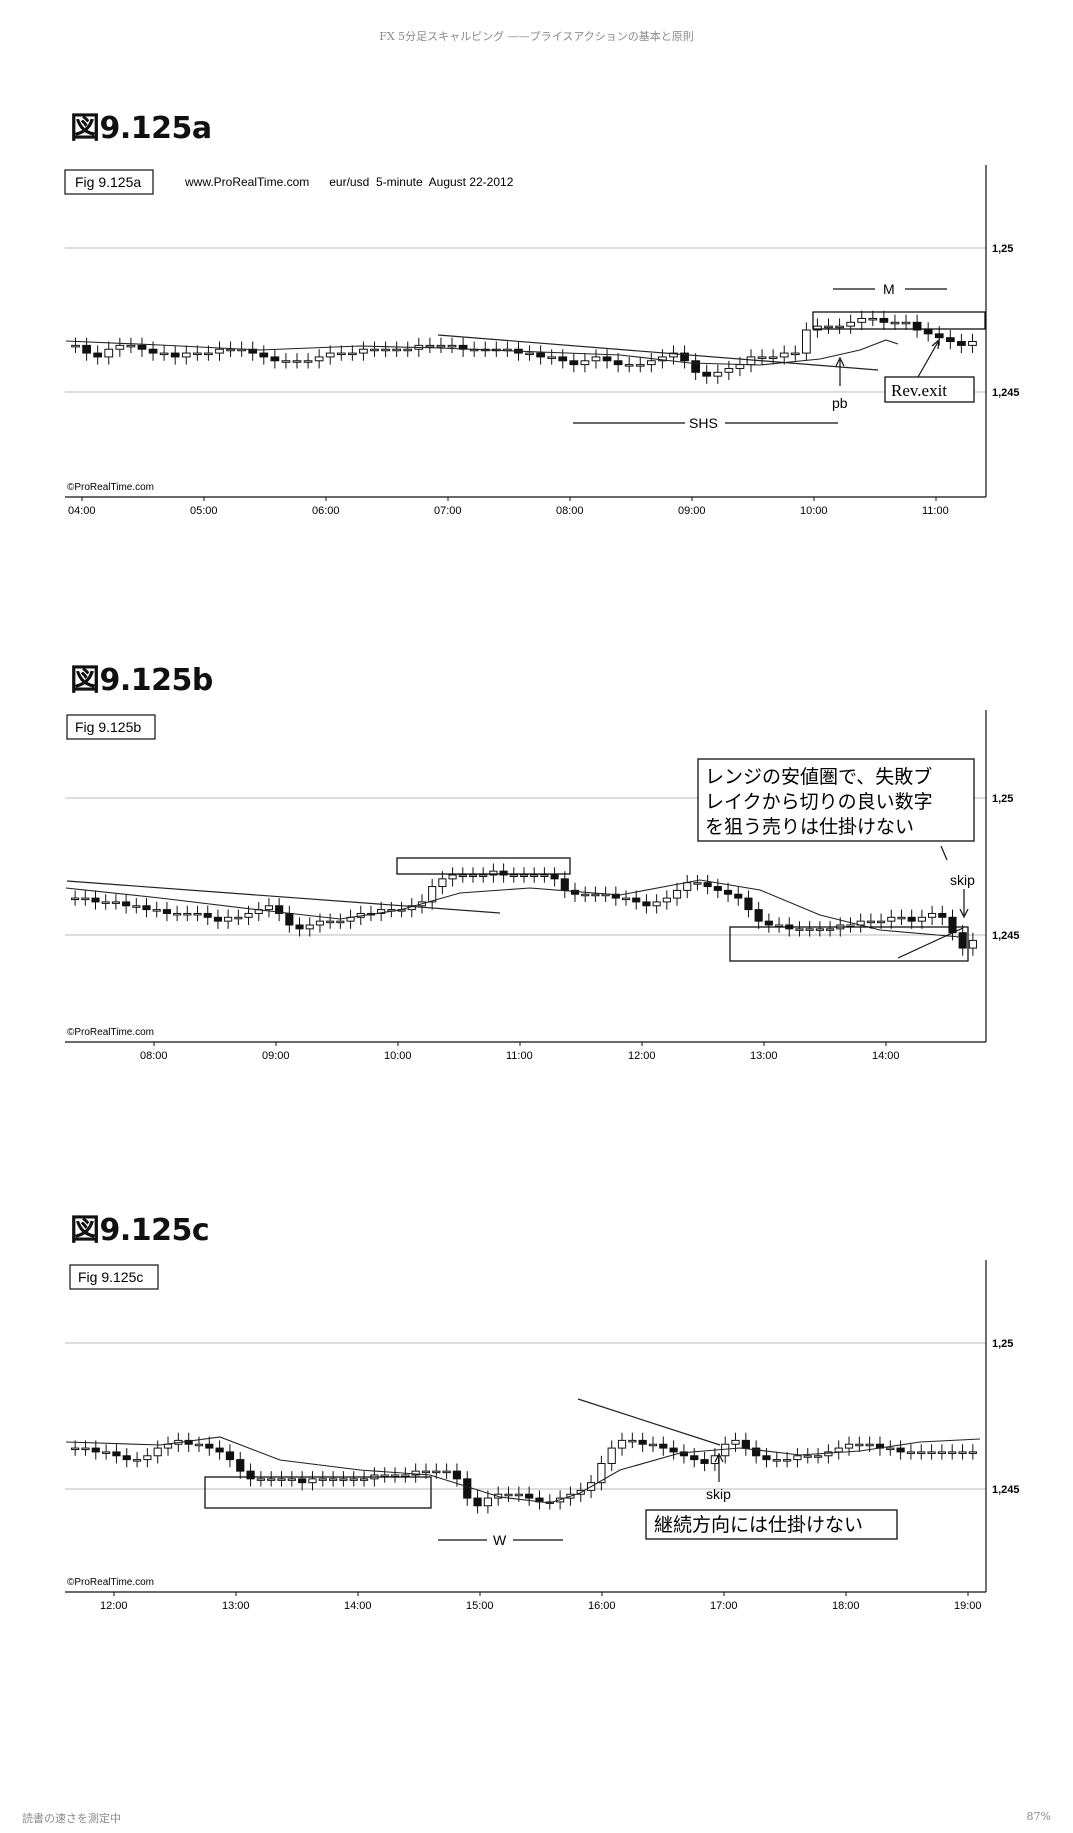  I want to click on reading-status: 読書の速さを測定中, so click(71, 1818).